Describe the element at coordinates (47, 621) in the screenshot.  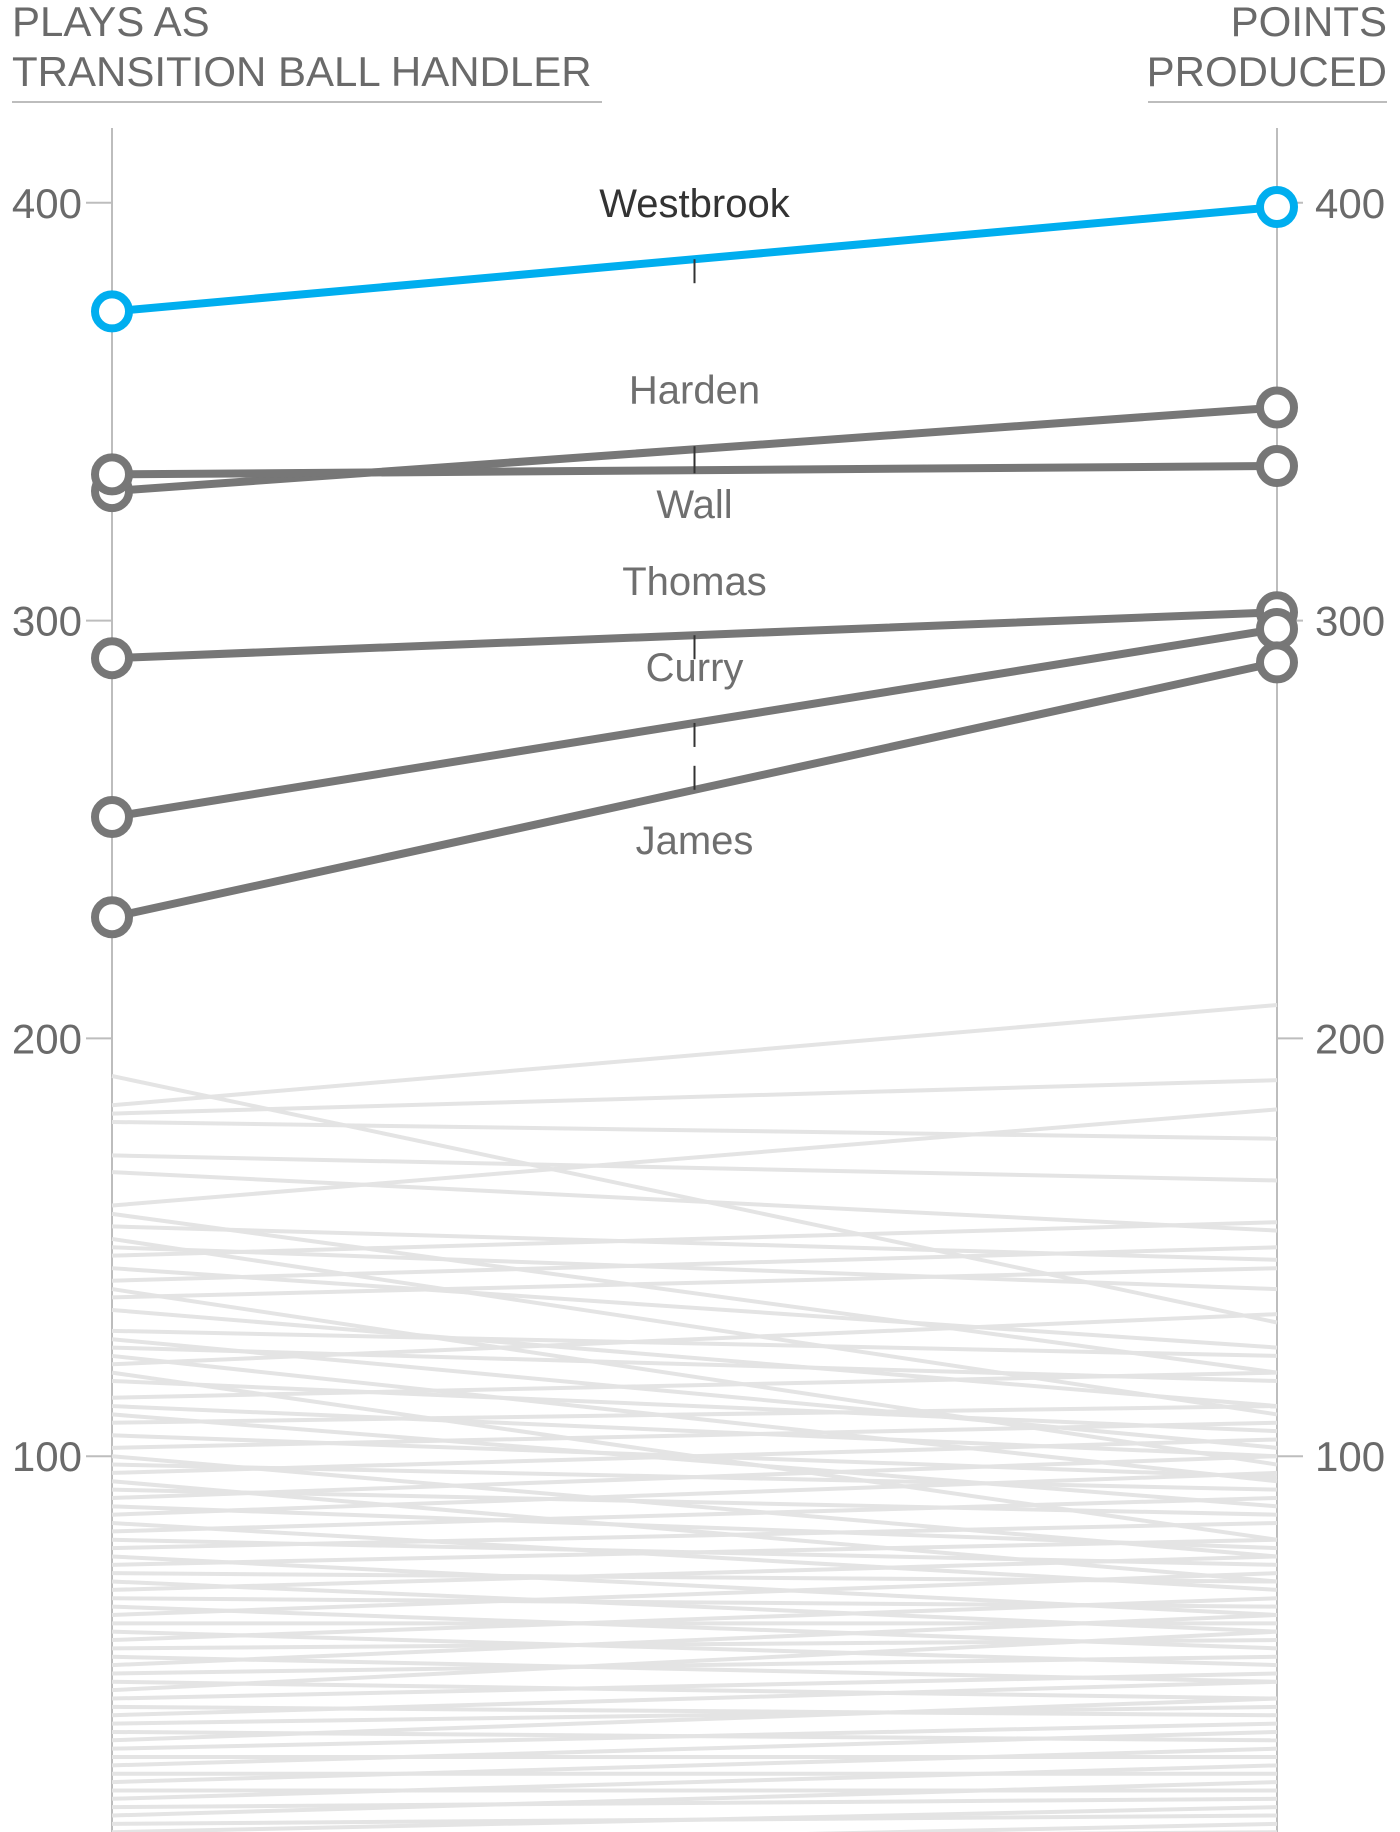
I see `left-tick-label: 300` at that location.